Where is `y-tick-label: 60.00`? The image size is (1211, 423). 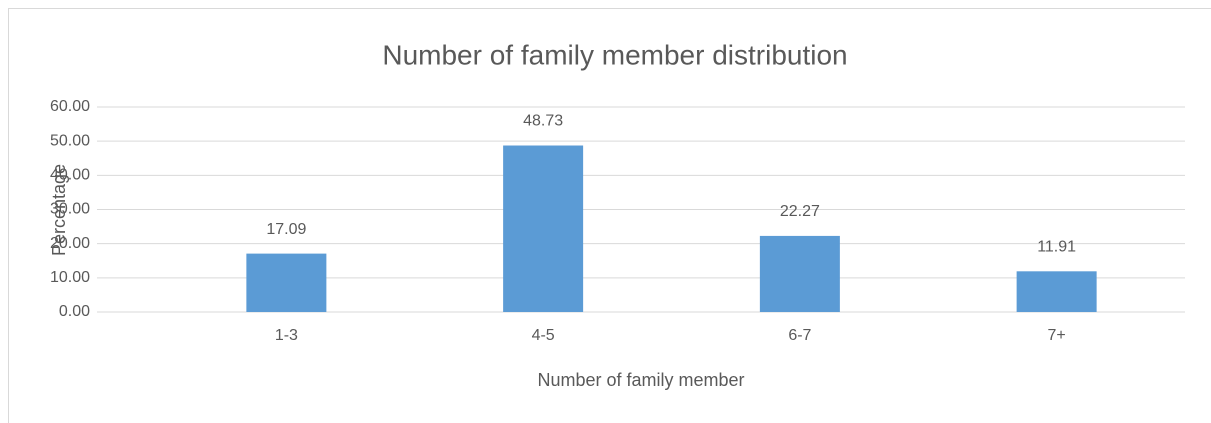 y-tick-label: 60.00 is located at coordinates (70, 106).